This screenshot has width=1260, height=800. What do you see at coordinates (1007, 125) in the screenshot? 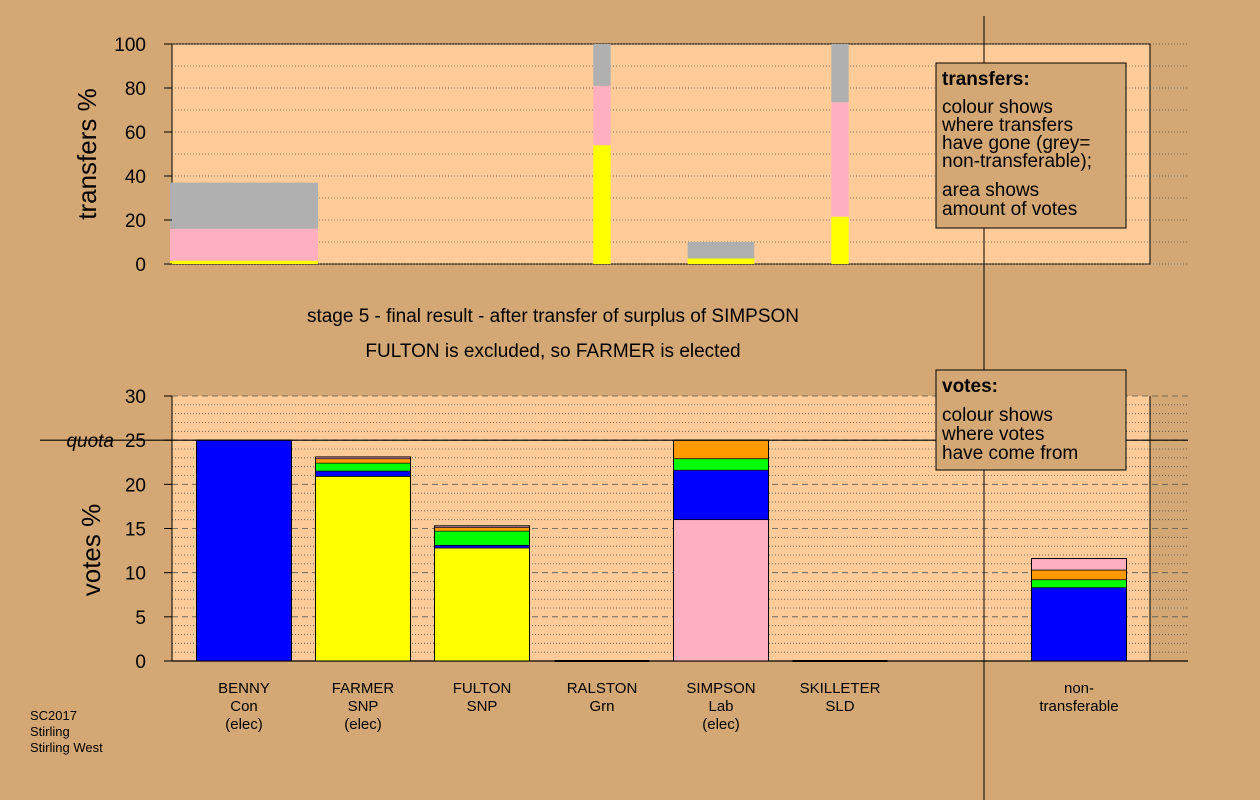
I see `transfers-legend-line: where transfers` at bounding box center [1007, 125].